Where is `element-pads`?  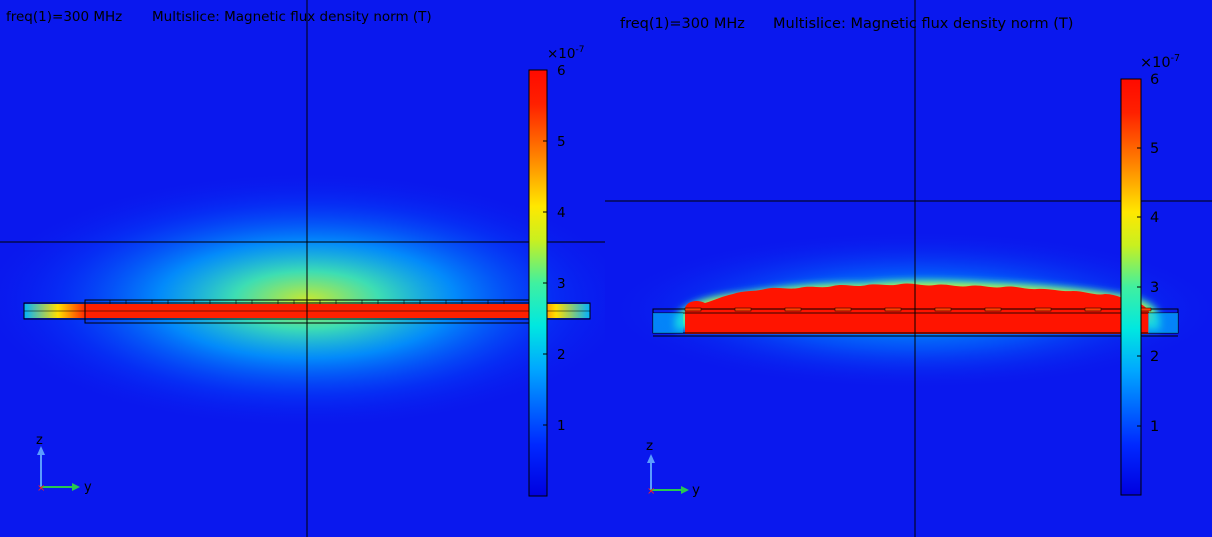
element-pads is located at coordinates (918, 309).